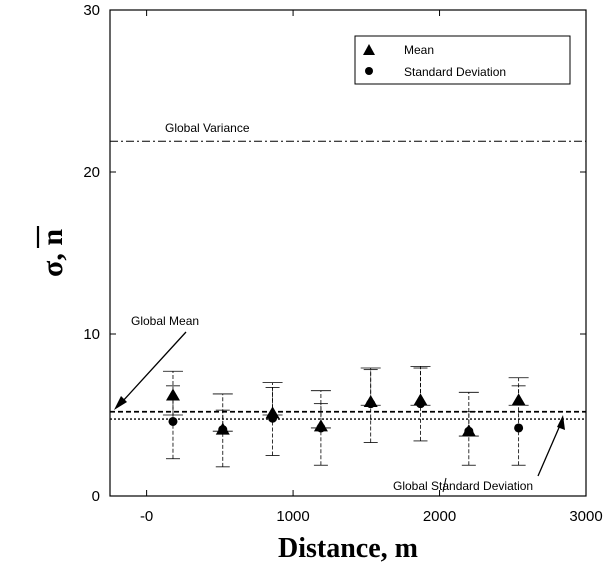 Image resolution: width=615 pixels, height=569 pixels. Describe the element at coordinates (439, 516) in the screenshot. I see `x-tick-label-3: 2000` at that location.